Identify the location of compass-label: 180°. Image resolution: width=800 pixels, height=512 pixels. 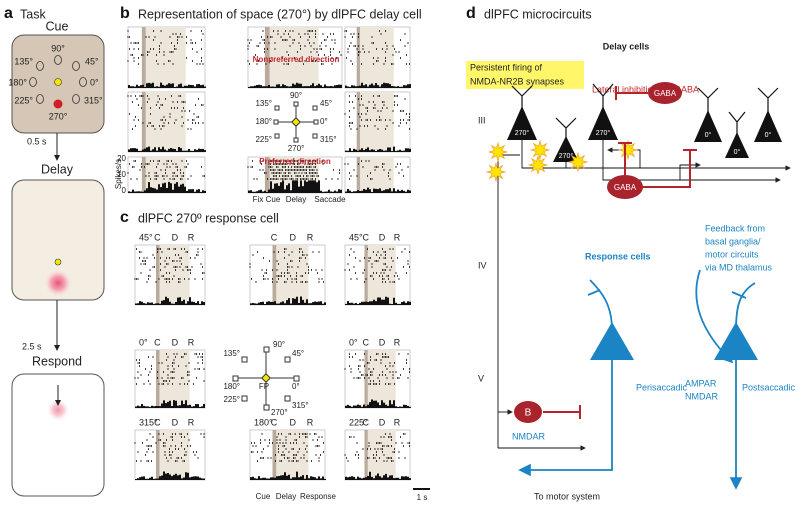
(231, 386).